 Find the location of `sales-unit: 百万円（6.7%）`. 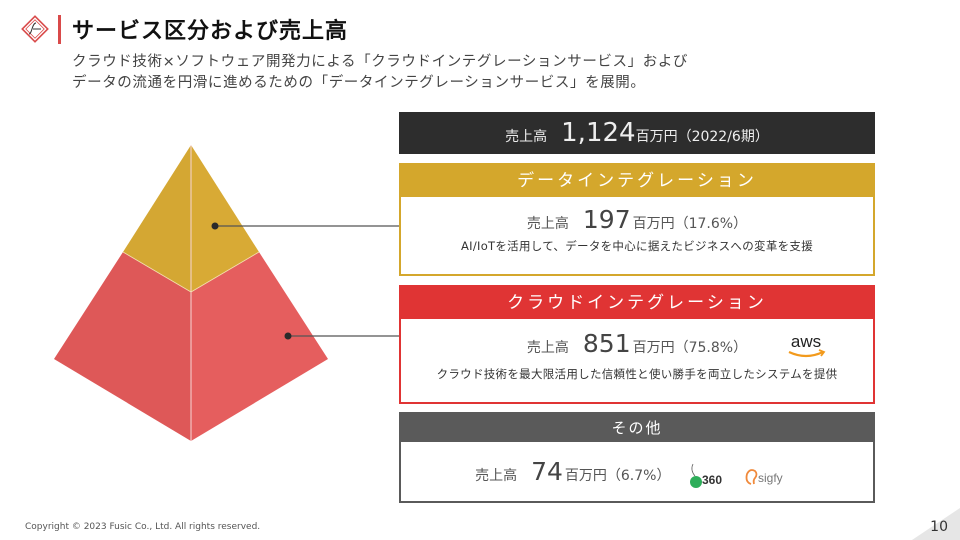

sales-unit: 百万円（6.7%） is located at coordinates (618, 476).